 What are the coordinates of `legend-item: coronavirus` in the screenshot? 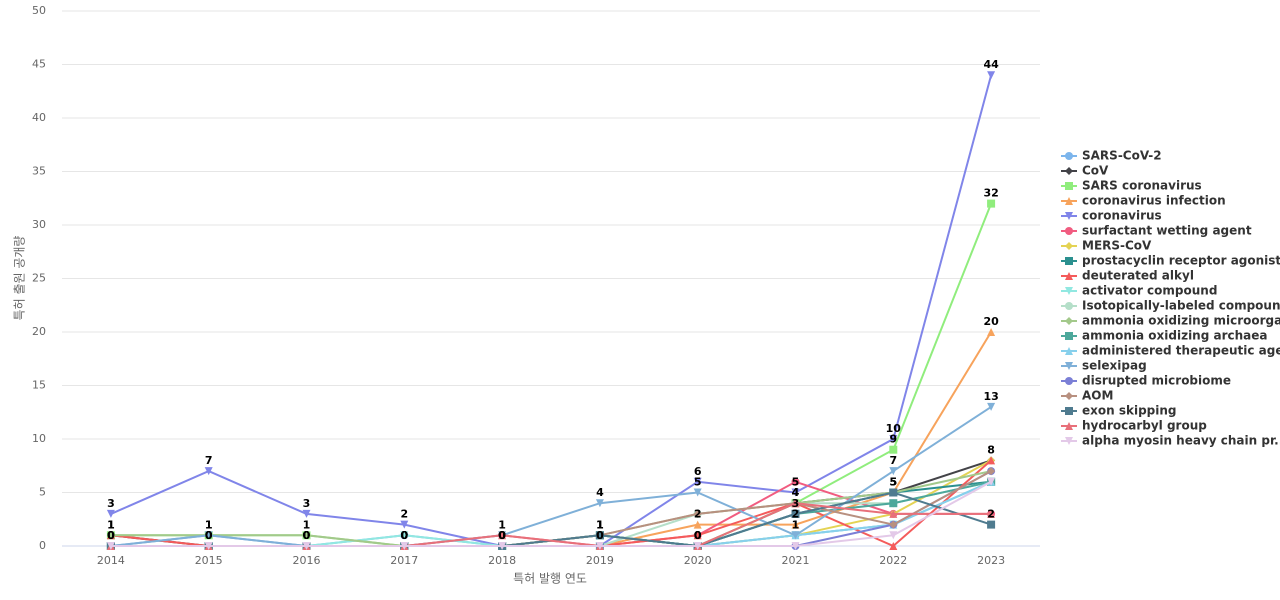 It's located at (1111, 216).